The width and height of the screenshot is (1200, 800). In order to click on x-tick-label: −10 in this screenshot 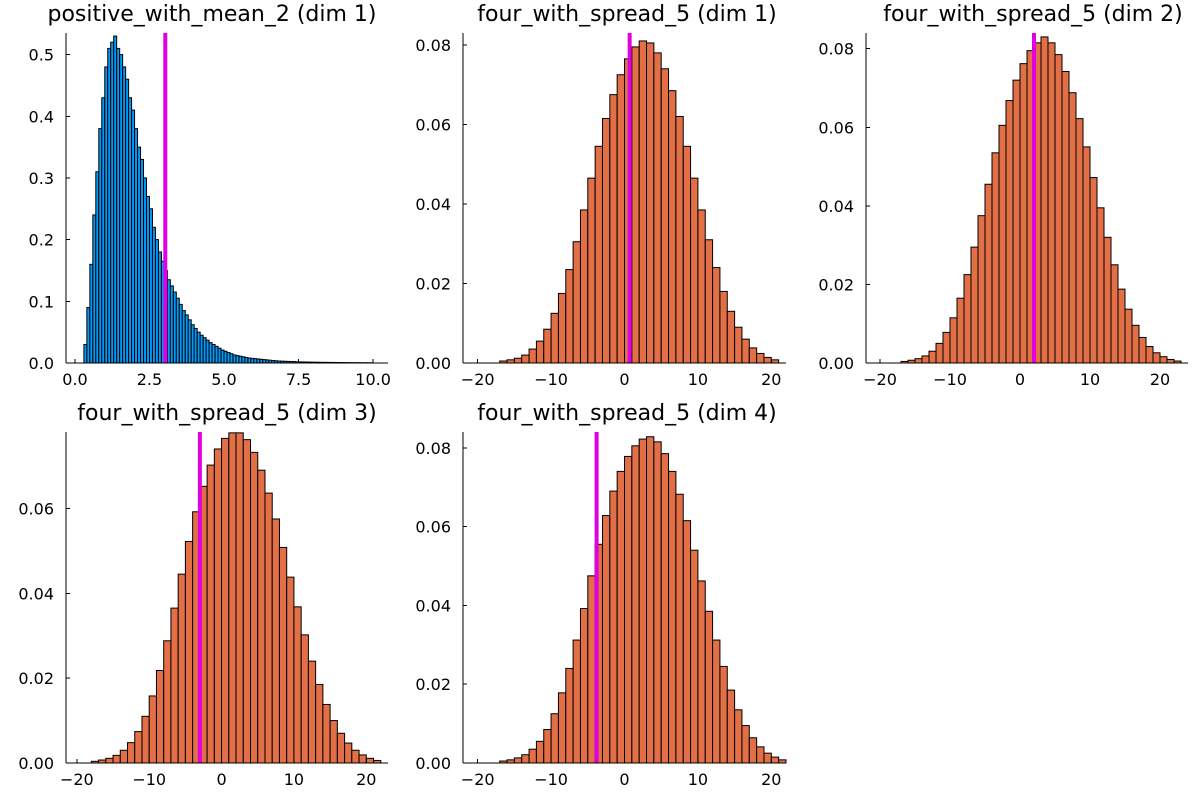, I will do `click(950, 379)`.